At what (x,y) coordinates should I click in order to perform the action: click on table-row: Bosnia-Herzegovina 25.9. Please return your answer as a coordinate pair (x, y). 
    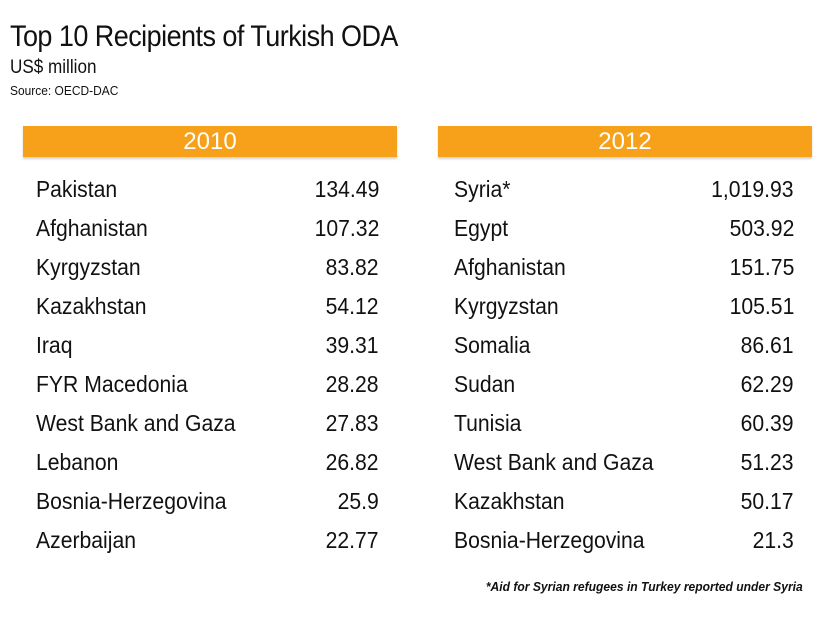
    Looking at the image, I should click on (210, 501).